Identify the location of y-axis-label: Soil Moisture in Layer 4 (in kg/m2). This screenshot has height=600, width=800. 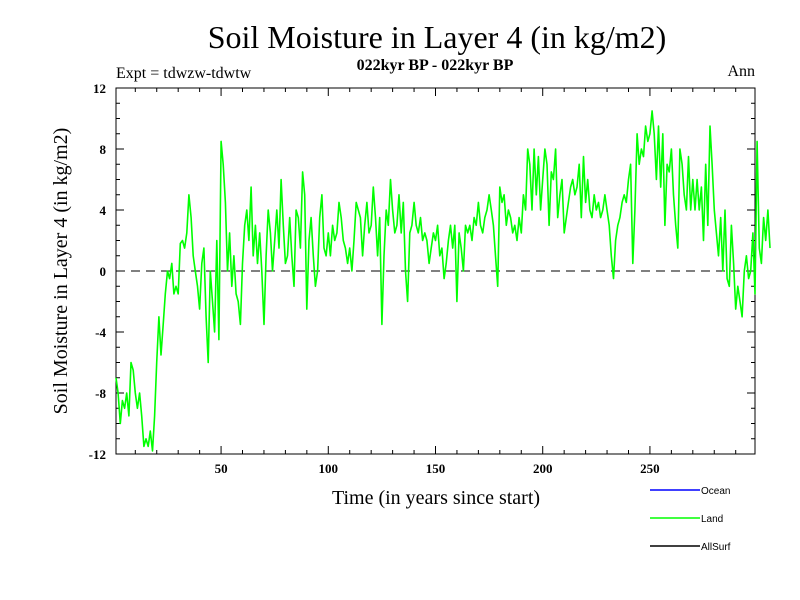
(61, 271).